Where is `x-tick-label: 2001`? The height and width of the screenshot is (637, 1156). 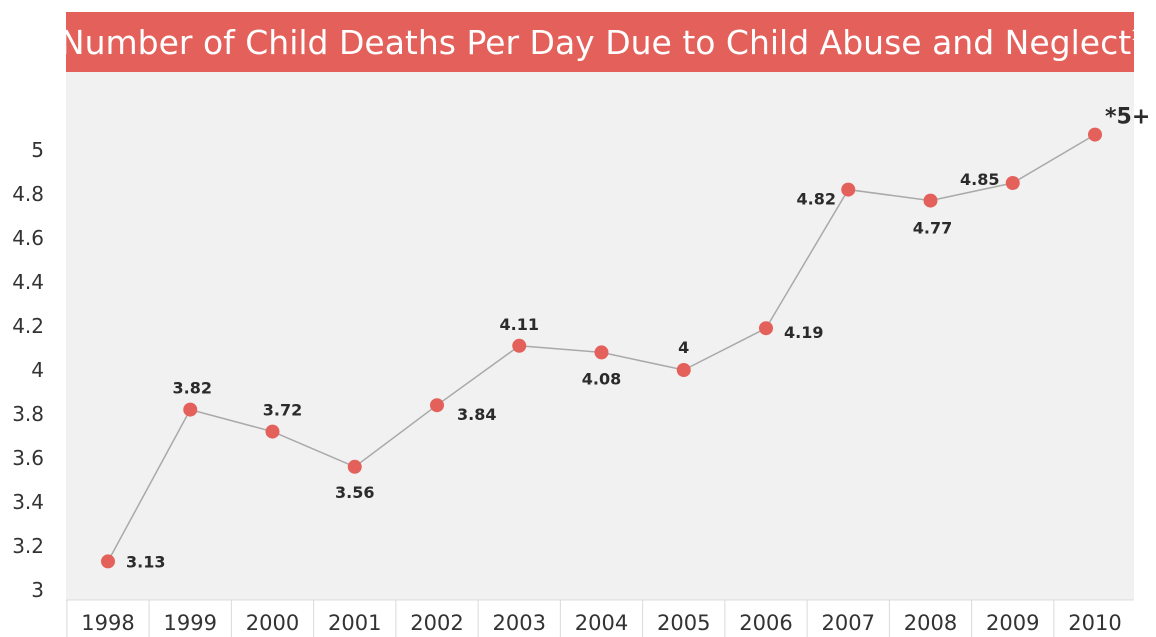 x-tick-label: 2001 is located at coordinates (354, 623).